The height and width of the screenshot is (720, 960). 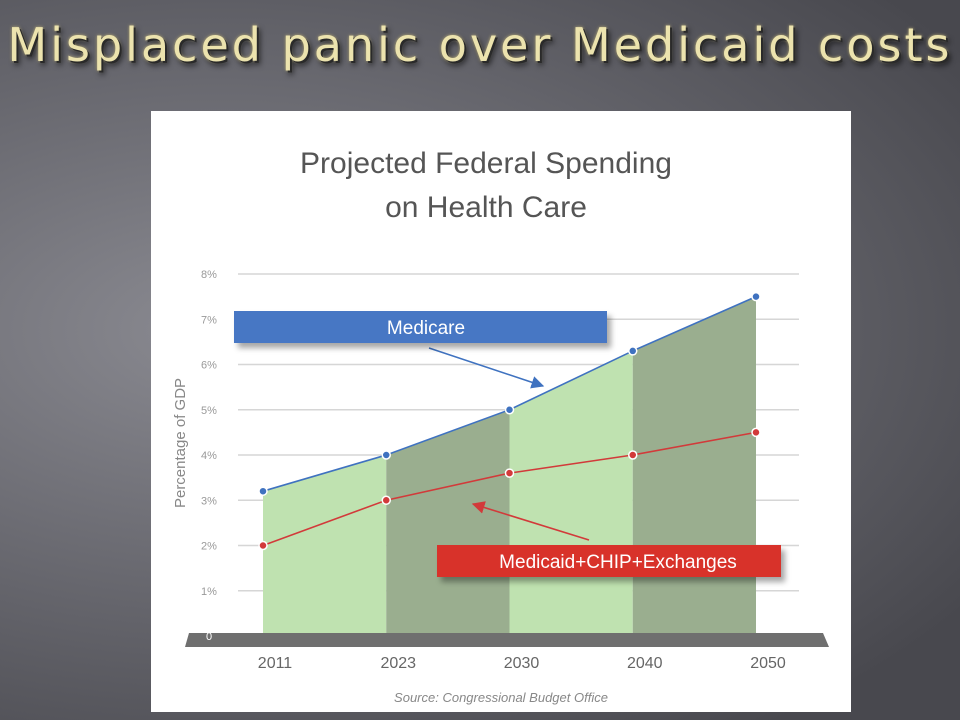 What do you see at coordinates (275, 663) in the screenshot?
I see `x-tick-label: 2011` at bounding box center [275, 663].